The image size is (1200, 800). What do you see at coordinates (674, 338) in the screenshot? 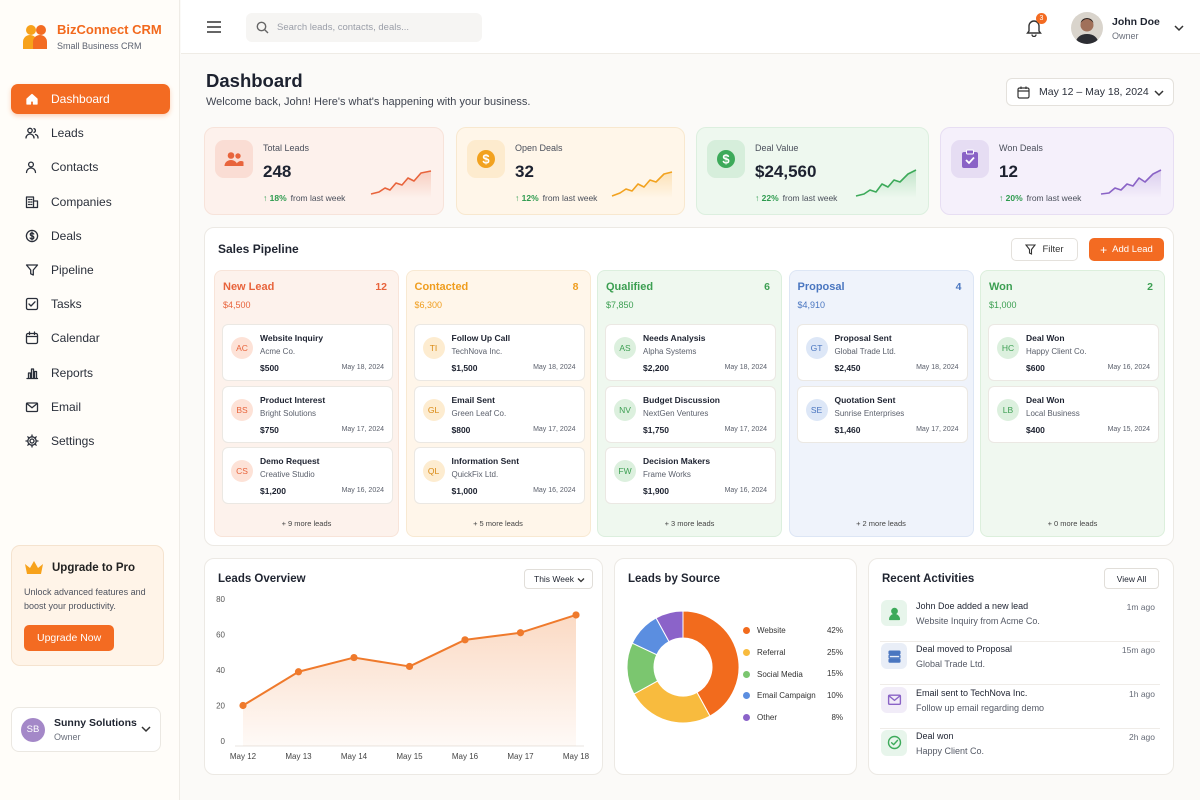
I see `lead-title: Needs Analysis` at bounding box center [674, 338].